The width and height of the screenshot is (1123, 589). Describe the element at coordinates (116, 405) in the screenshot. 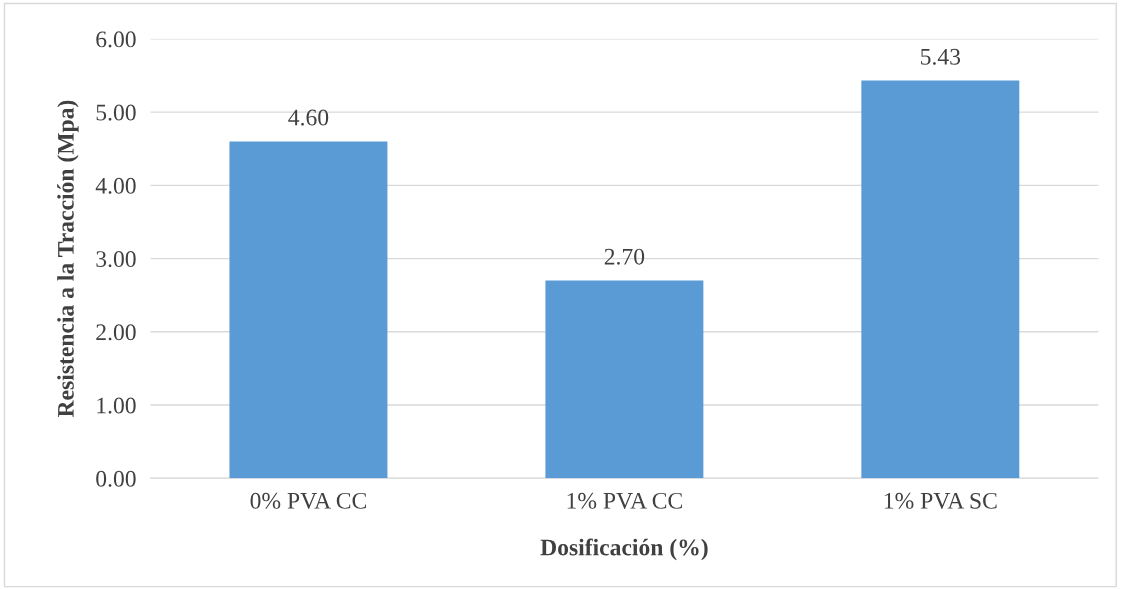

I see `y-tick-label: 1.00` at that location.